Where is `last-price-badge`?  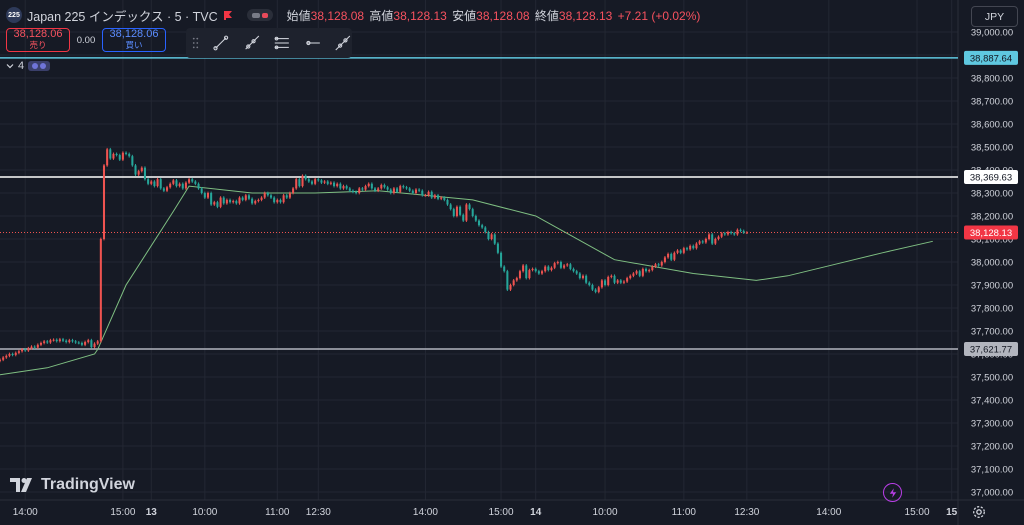 last-price-badge is located at coordinates (991, 232).